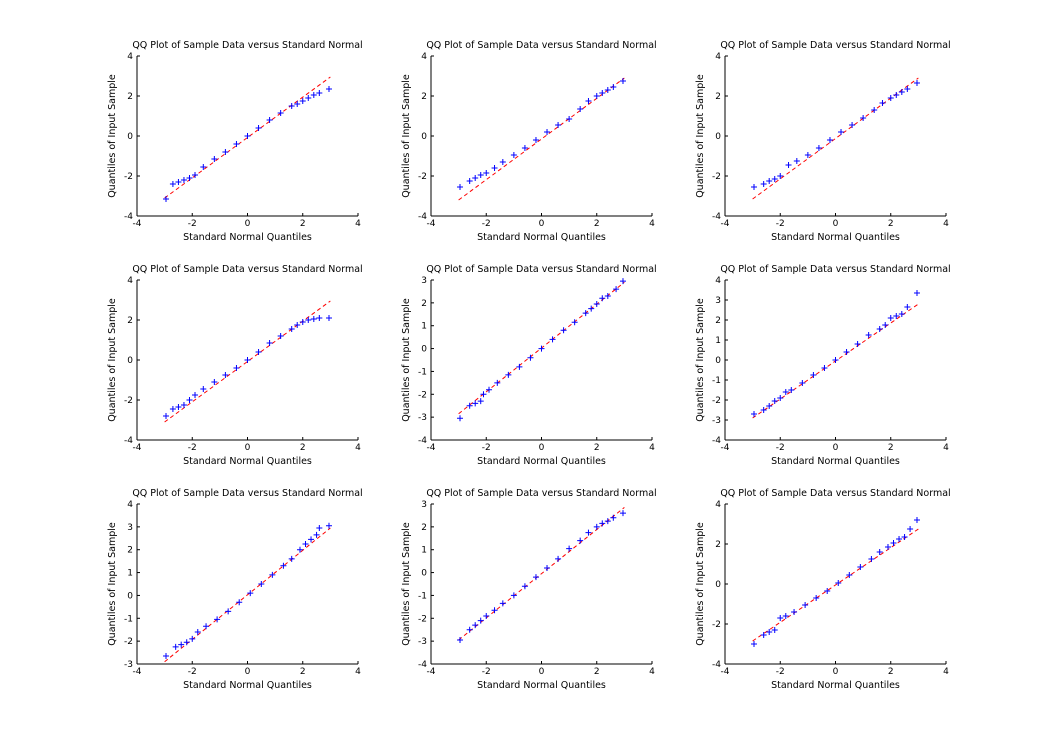  Describe the element at coordinates (422, 596) in the screenshot. I see `y-tick-label: -1` at that location.